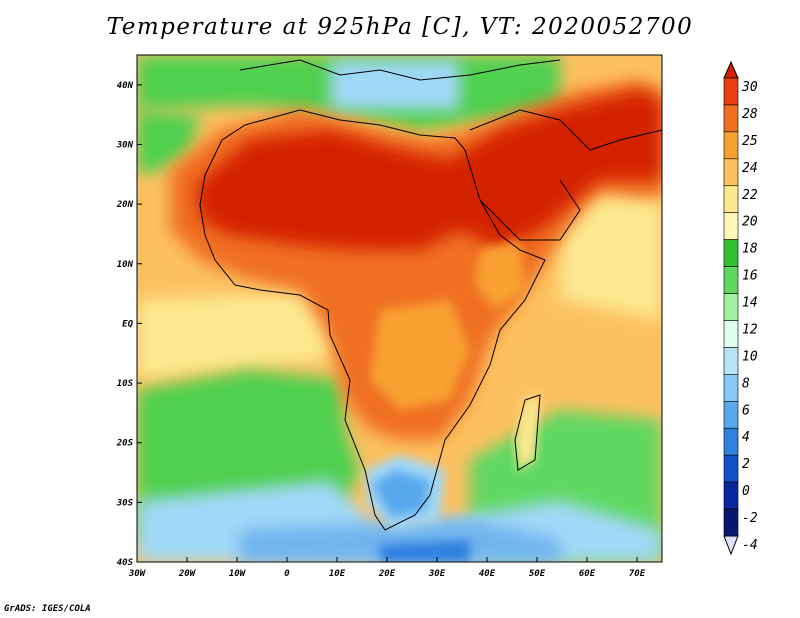 This screenshot has width=800, height=618. I want to click on colorbar-level-label: 30, so click(749, 87).